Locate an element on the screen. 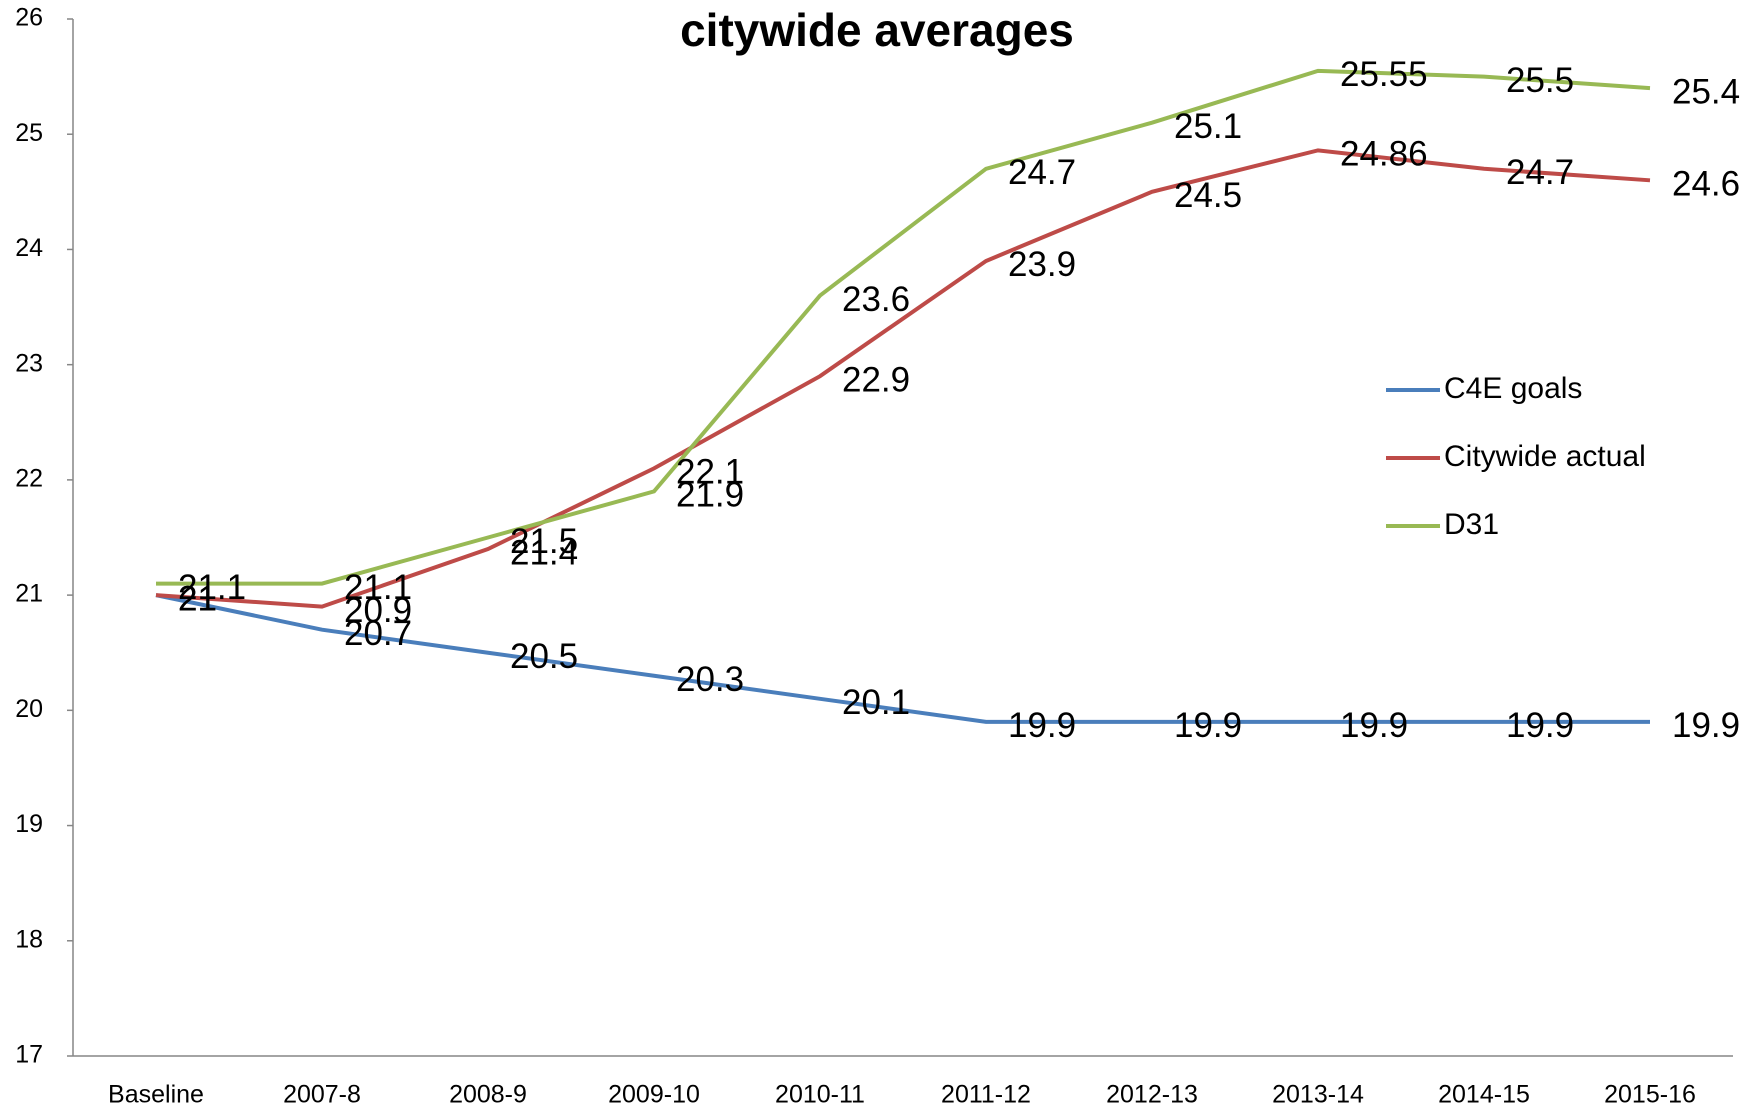 The image size is (1750, 1114). chart-title: citywide averages is located at coordinates (877, 30).